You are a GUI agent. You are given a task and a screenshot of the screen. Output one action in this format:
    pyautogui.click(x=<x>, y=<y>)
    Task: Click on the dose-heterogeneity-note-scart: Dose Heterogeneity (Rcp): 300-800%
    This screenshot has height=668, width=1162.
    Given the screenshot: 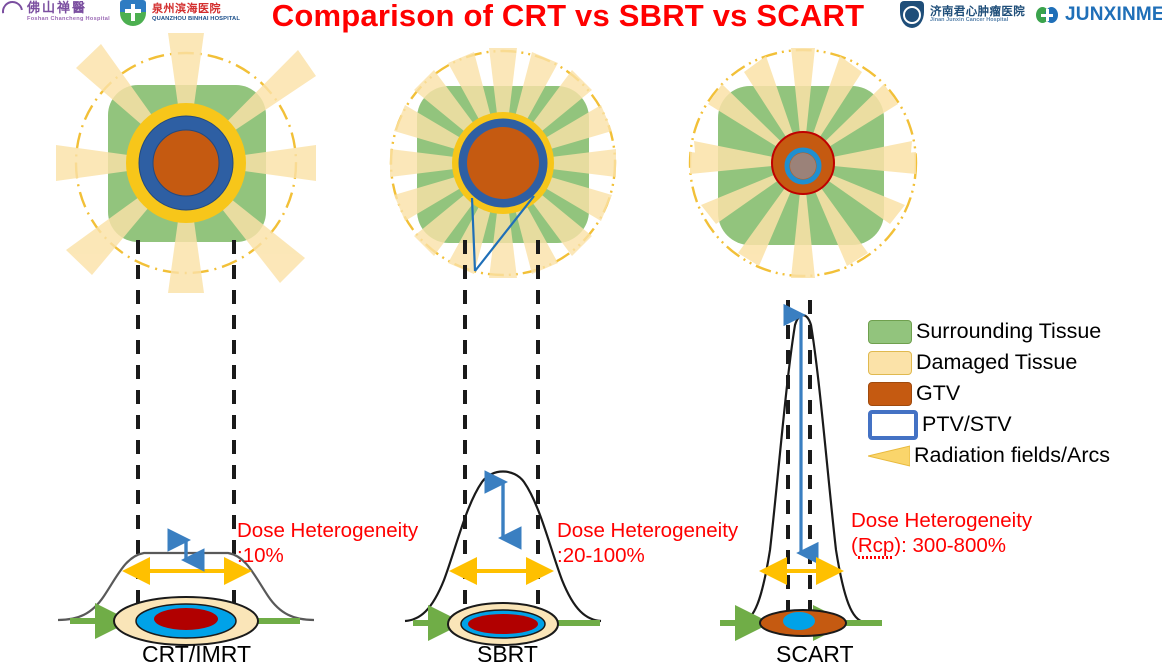 What is the action you would take?
    pyautogui.click(x=941, y=533)
    